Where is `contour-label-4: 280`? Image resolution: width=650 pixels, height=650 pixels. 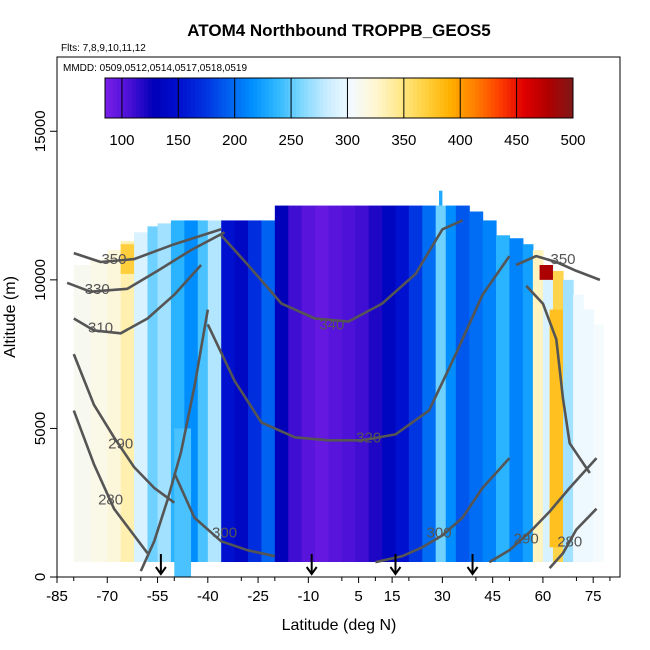
contour-label-4: 280 is located at coordinates (110, 500).